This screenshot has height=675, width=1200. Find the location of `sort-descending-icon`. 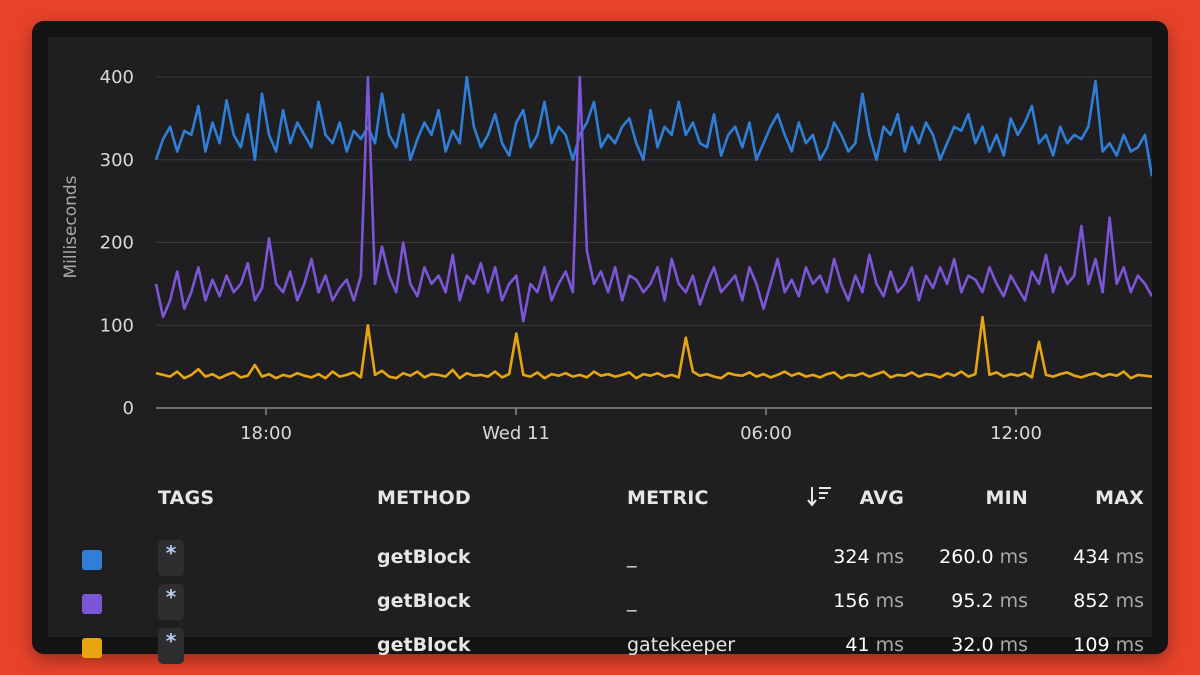

sort-descending-icon is located at coordinates (820, 497).